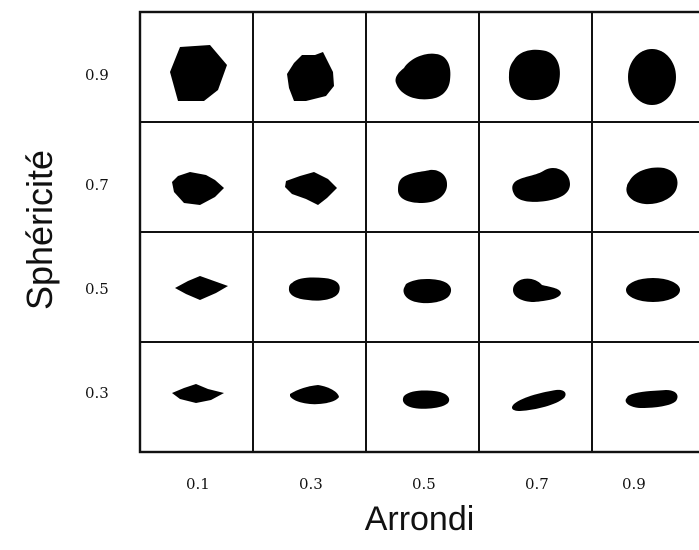  I want to click on grain-subrounded-low-sphericity, so click(426, 399).